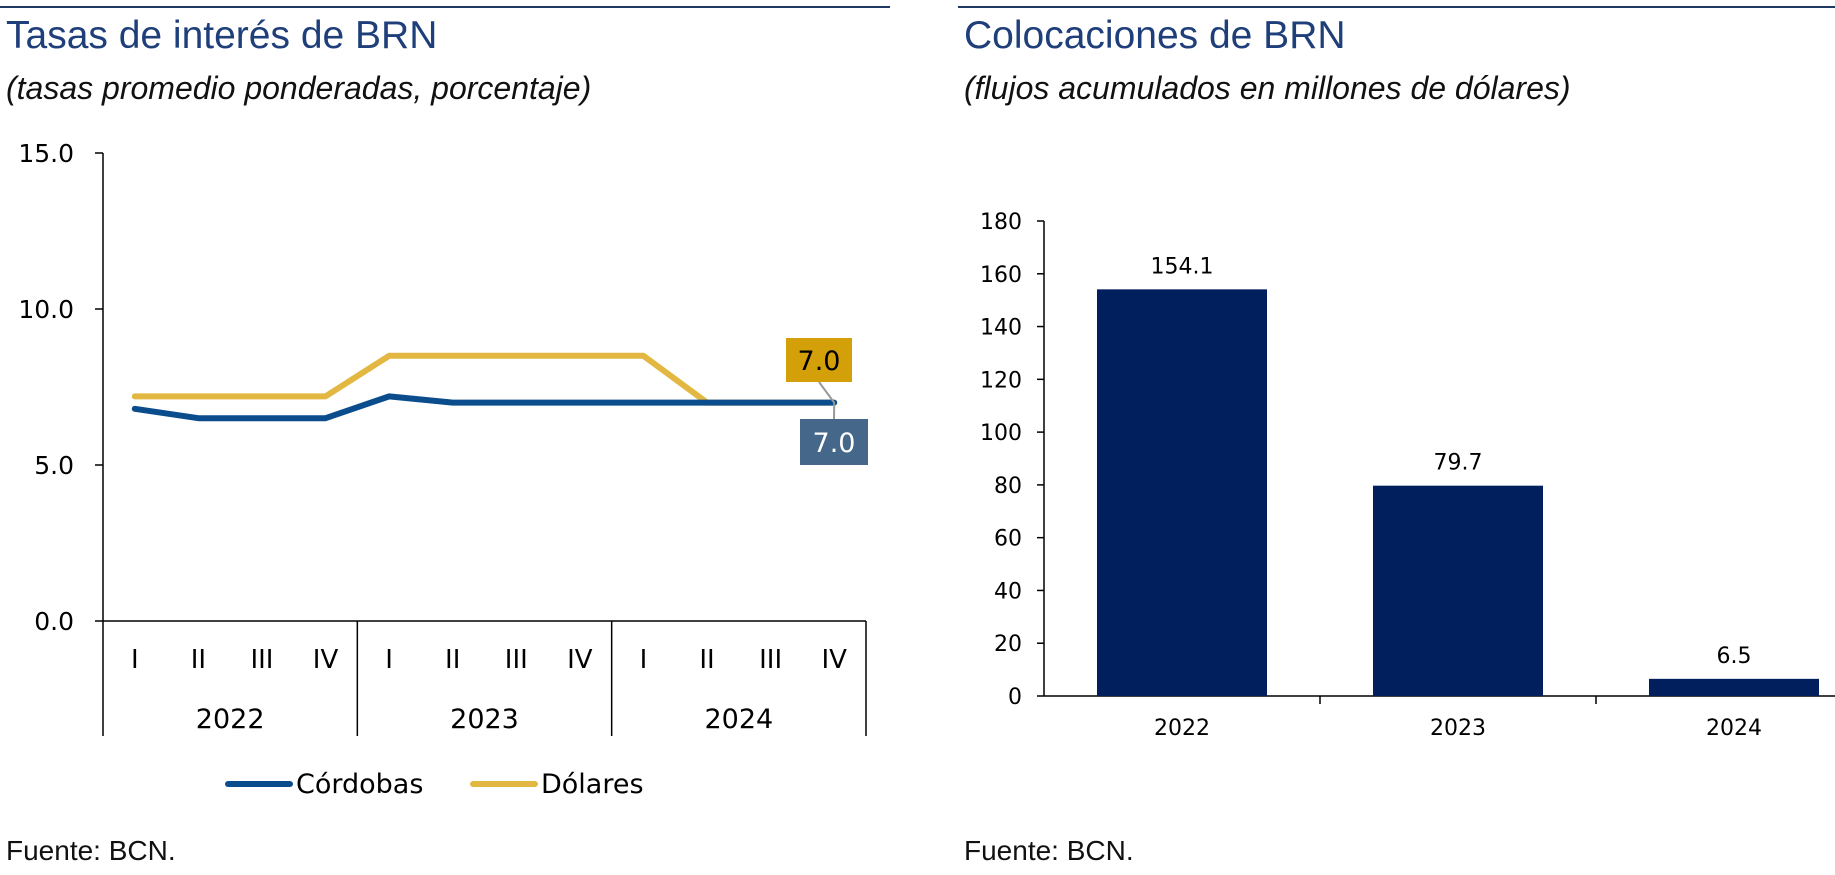  I want to click on legend-label-dolares: Dólares, so click(592, 784).